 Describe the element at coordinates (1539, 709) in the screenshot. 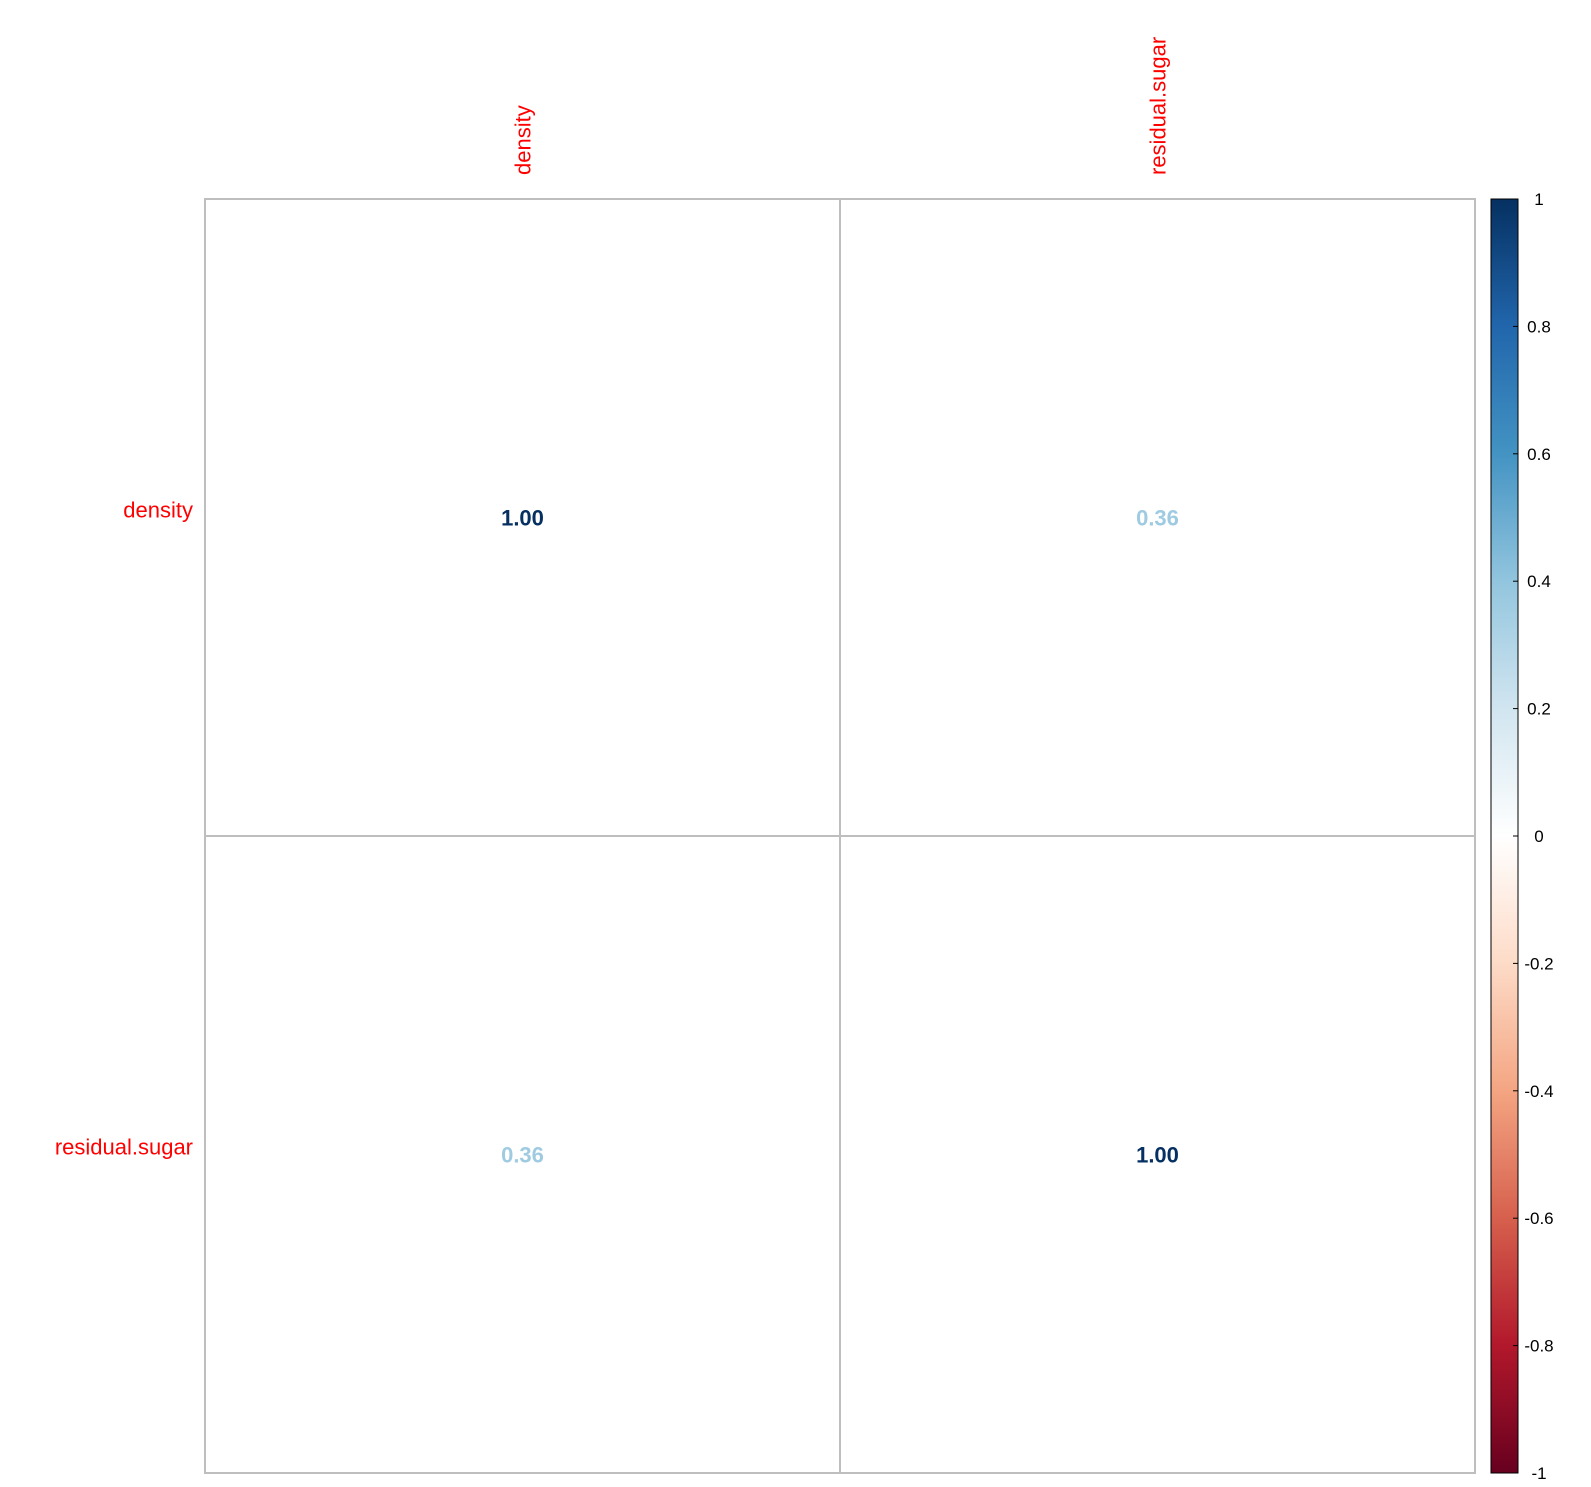

I see `colorbar-tick-label: 0.2` at that location.